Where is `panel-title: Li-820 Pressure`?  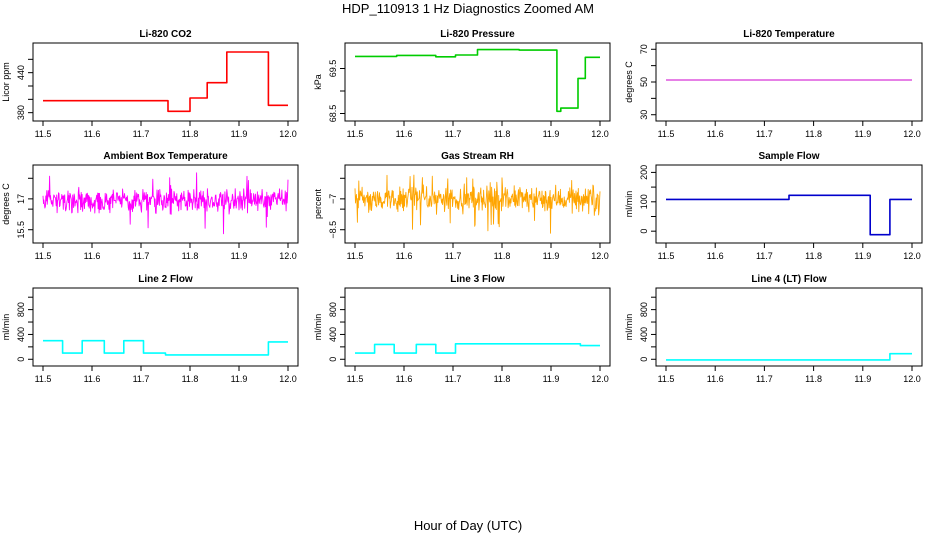 panel-title: Li-820 Pressure is located at coordinates (477, 34).